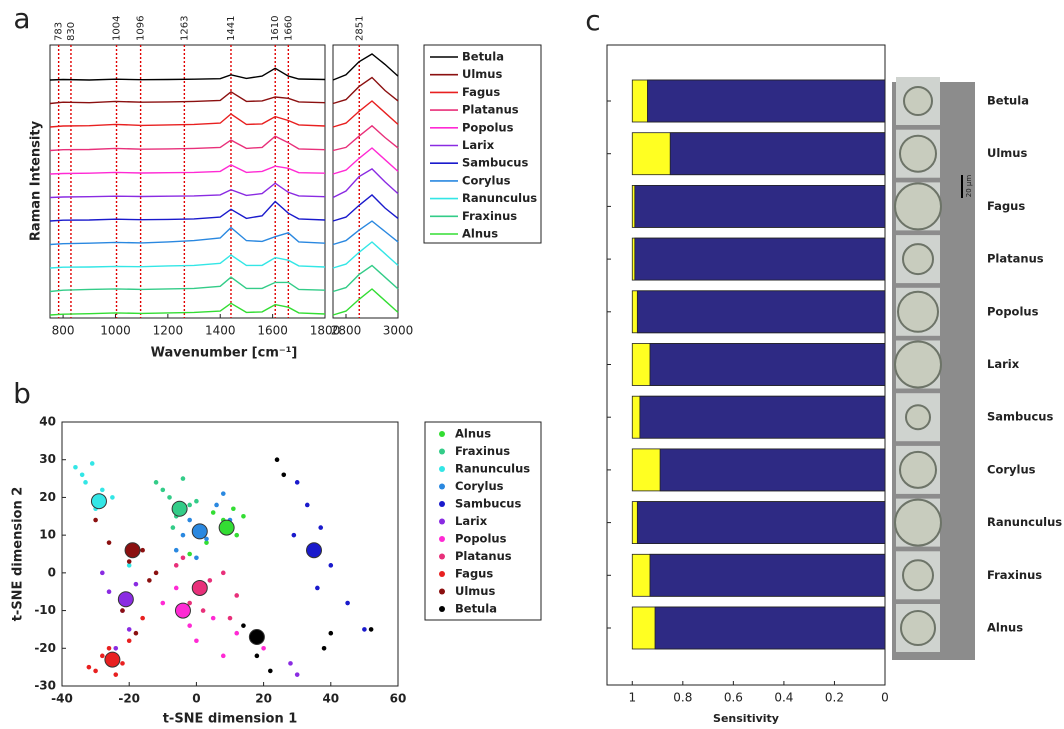  What do you see at coordinates (47, 497) in the screenshot?
I see `y-tick-label: 20` at bounding box center [47, 497].